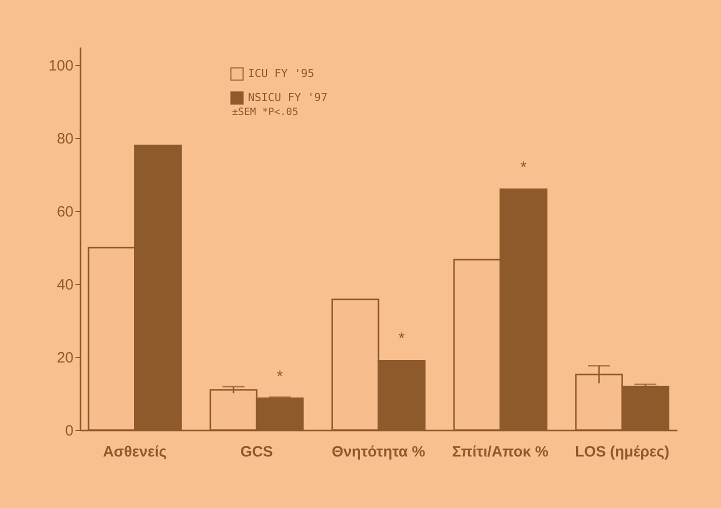 This screenshot has height=508, width=721. What do you see at coordinates (288, 97) in the screenshot?
I see `legend-label: NSICU FY '97` at bounding box center [288, 97].